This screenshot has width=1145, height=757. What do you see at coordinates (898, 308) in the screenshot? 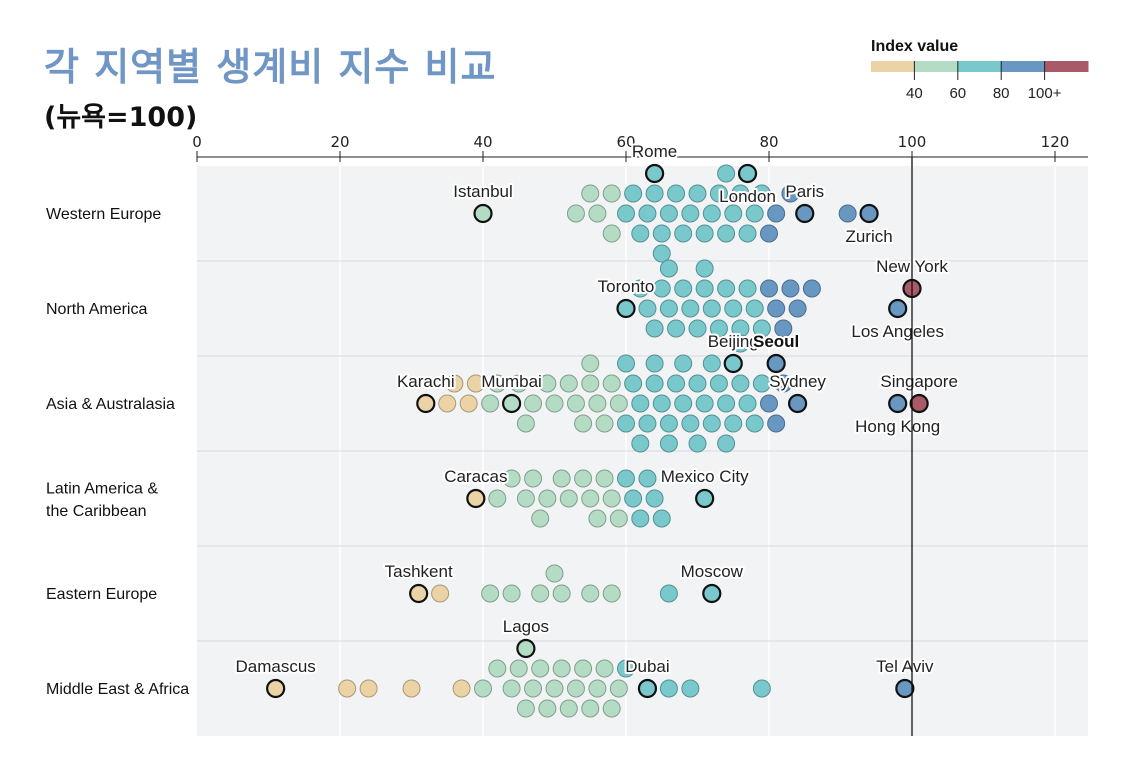
I see `city-point-los-angeles` at bounding box center [898, 308].